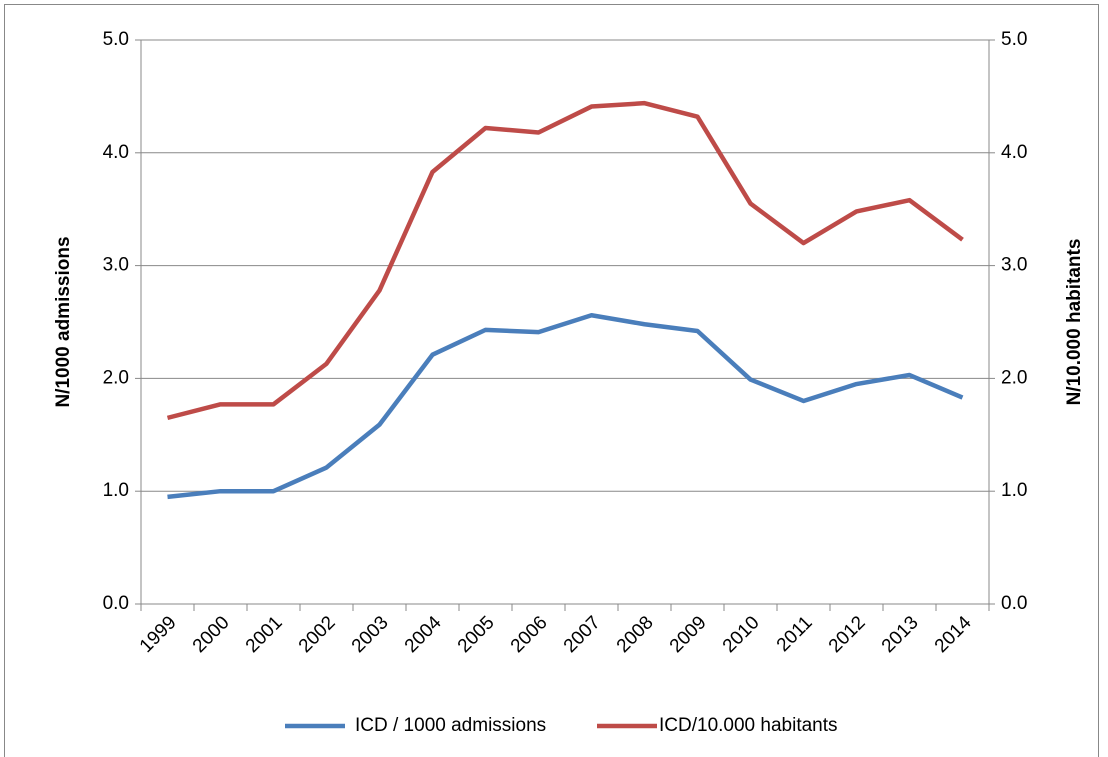  I want to click on y-axis-title: N/1000 admissions, so click(63, 321).